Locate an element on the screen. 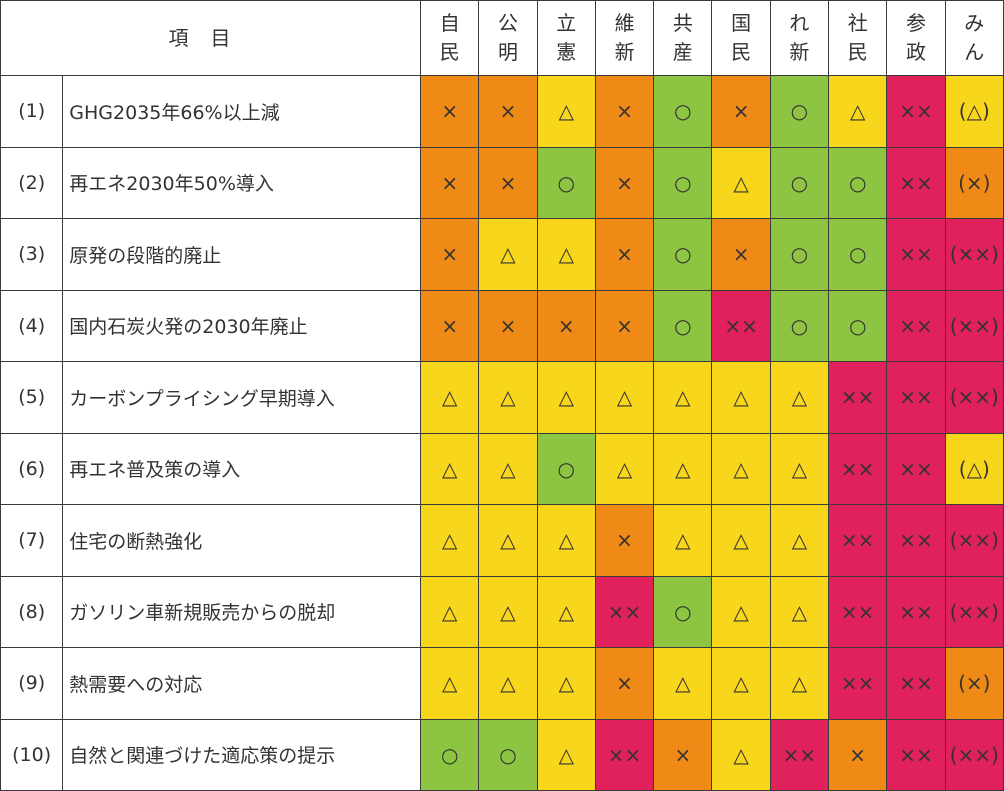 The height and width of the screenshot is (791, 1004). party-header-8: 参政 is located at coordinates (916, 38).